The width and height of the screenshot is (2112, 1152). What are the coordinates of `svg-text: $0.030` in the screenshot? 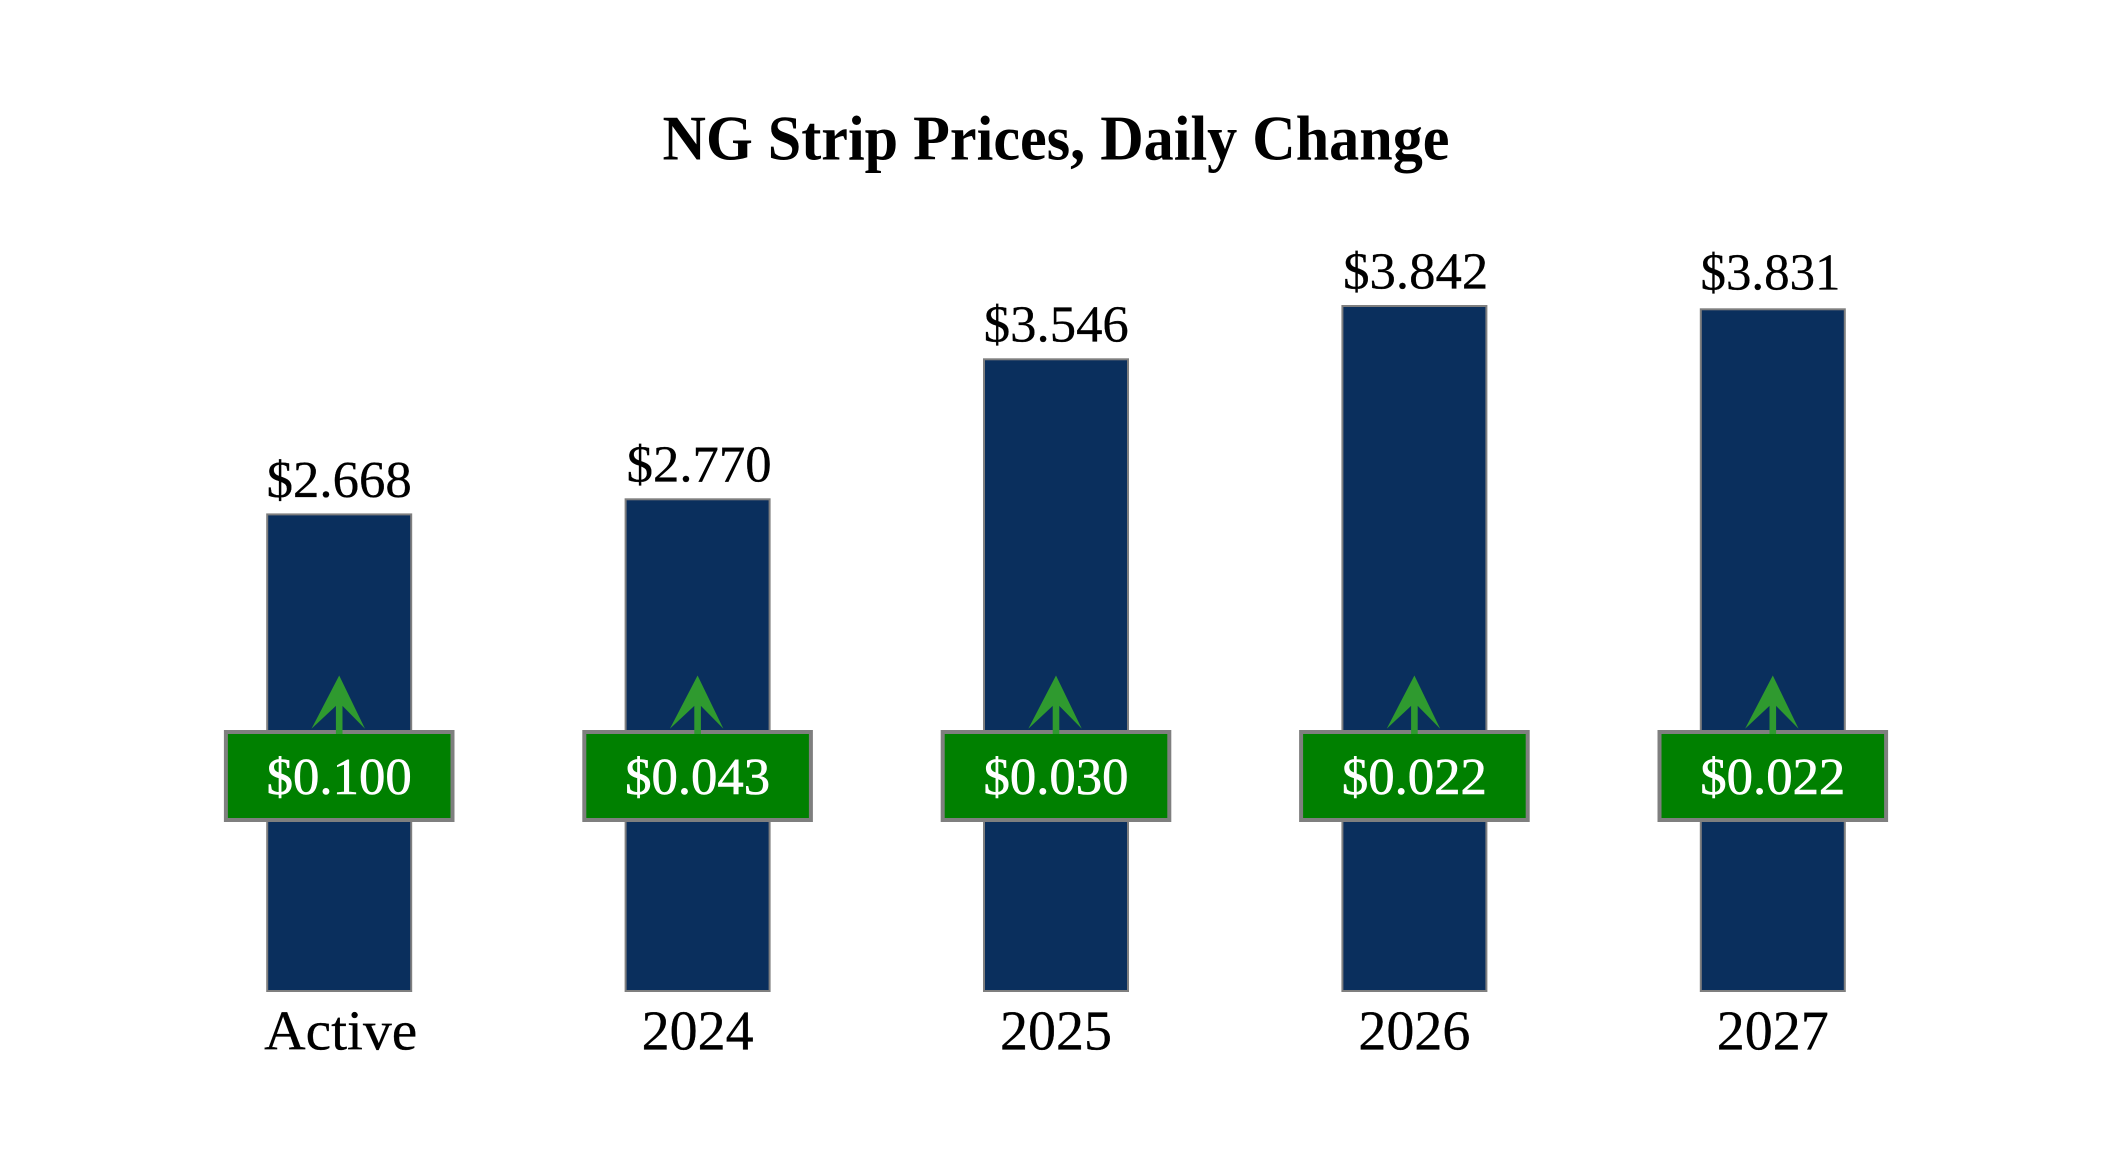 It's located at (1056, 777).